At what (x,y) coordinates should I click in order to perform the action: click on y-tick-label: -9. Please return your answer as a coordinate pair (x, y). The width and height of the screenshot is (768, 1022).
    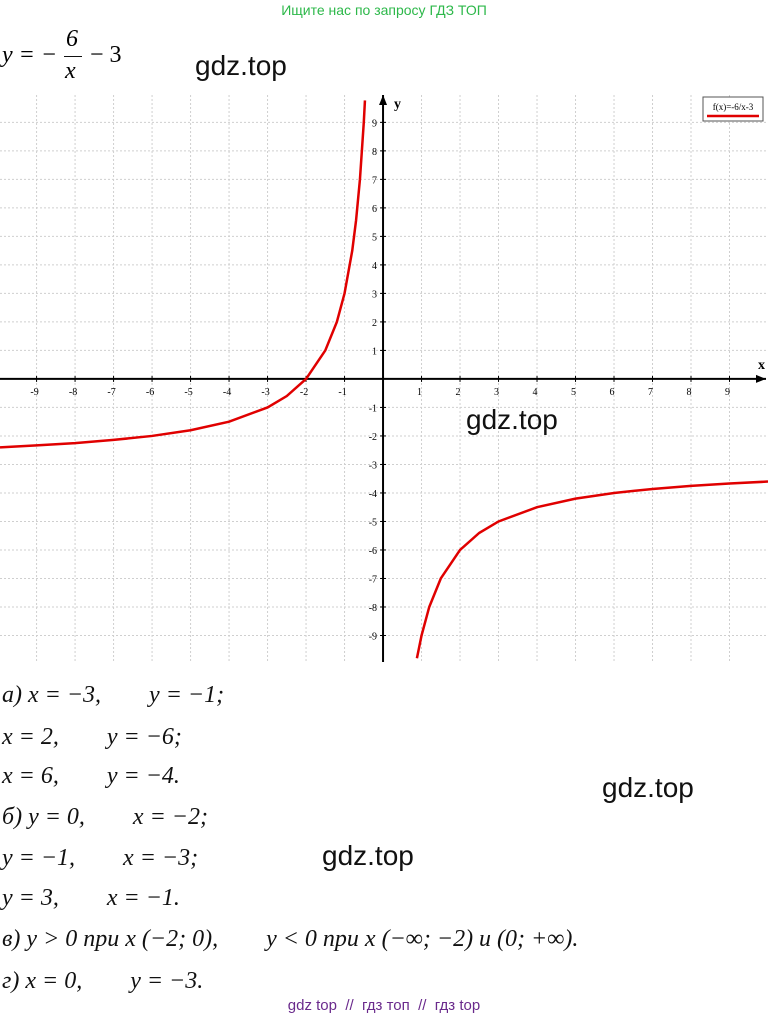
    Looking at the image, I should click on (373, 636).